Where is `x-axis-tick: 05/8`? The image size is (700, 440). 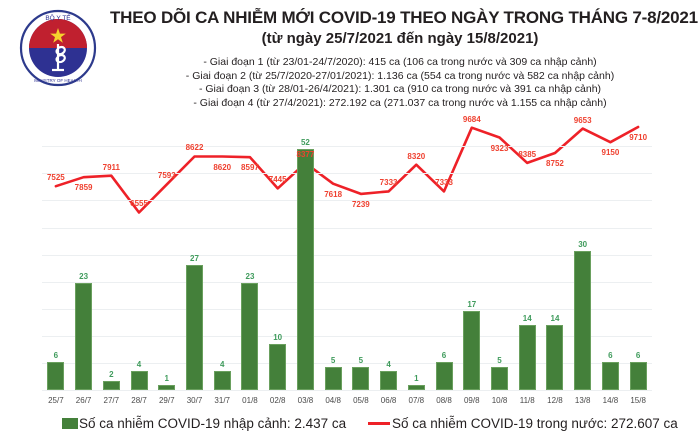 x-axis-tick: 05/8 is located at coordinates (361, 400).